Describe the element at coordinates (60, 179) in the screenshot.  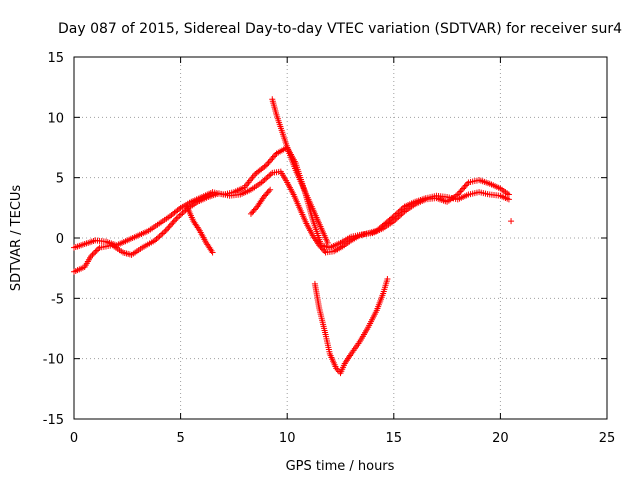
I see `y-tick-label: 5` at that location.